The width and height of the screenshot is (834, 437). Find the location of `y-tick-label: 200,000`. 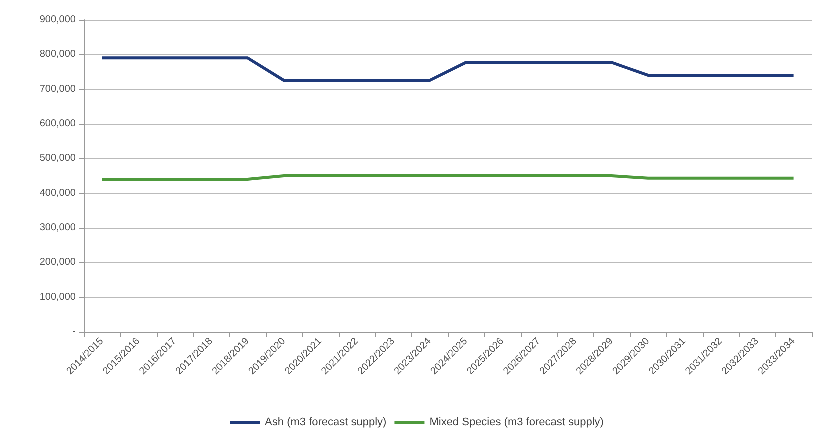

y-tick-label: 200,000 is located at coordinates (58, 262).